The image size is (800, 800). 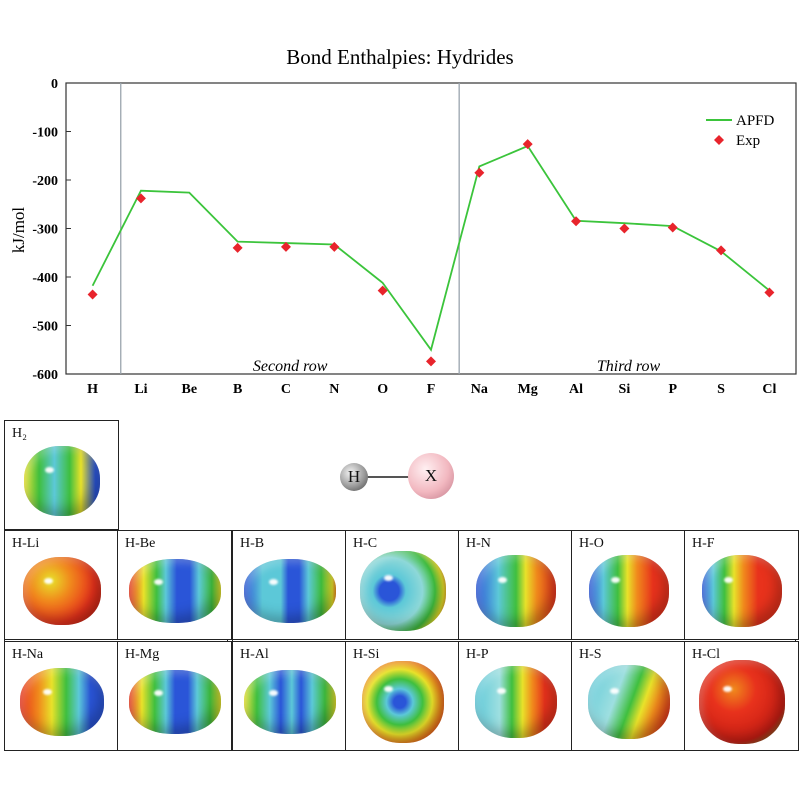 What do you see at coordinates (366, 654) in the screenshot?
I see `surface-label: H-Si` at bounding box center [366, 654].